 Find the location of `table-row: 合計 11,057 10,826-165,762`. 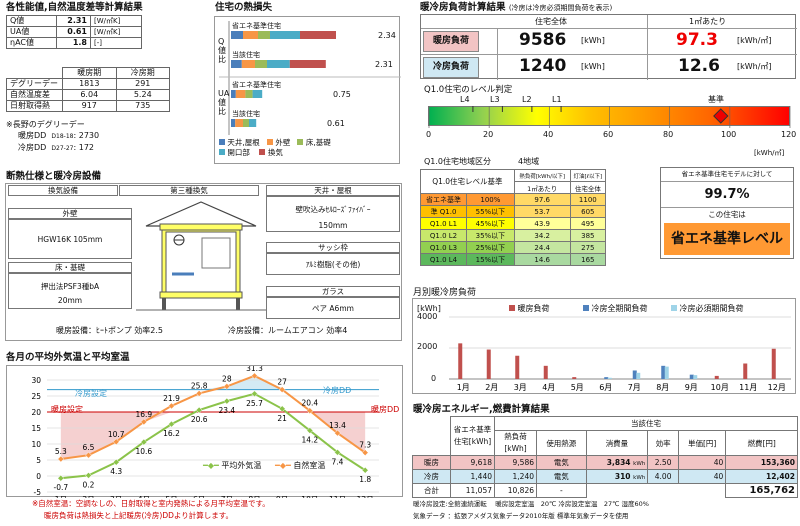

table-row: 合計 11,057 10,826-165,762 is located at coordinates (605, 490).